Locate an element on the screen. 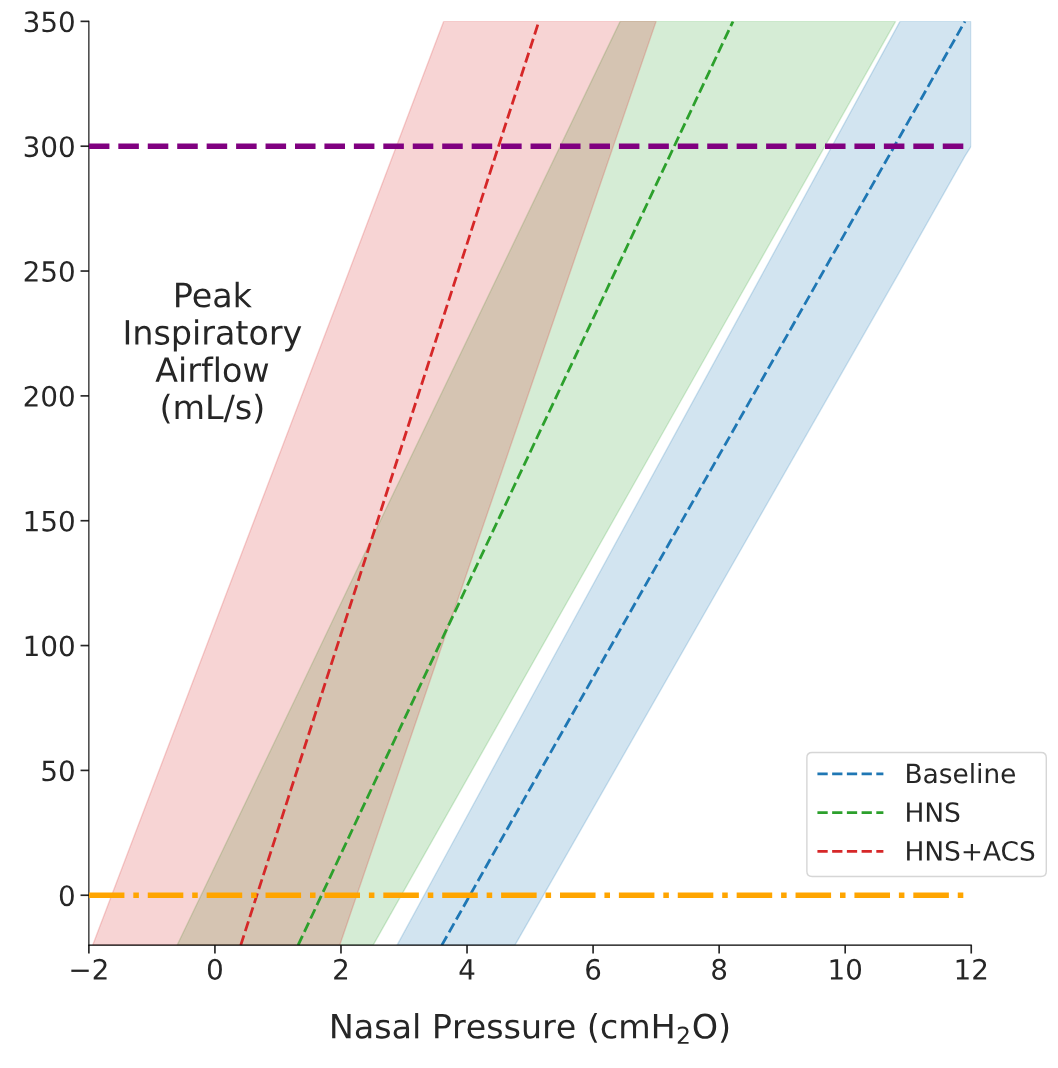 The width and height of the screenshot is (1058, 1068). y-tick-label: 350 is located at coordinates (49, 22).